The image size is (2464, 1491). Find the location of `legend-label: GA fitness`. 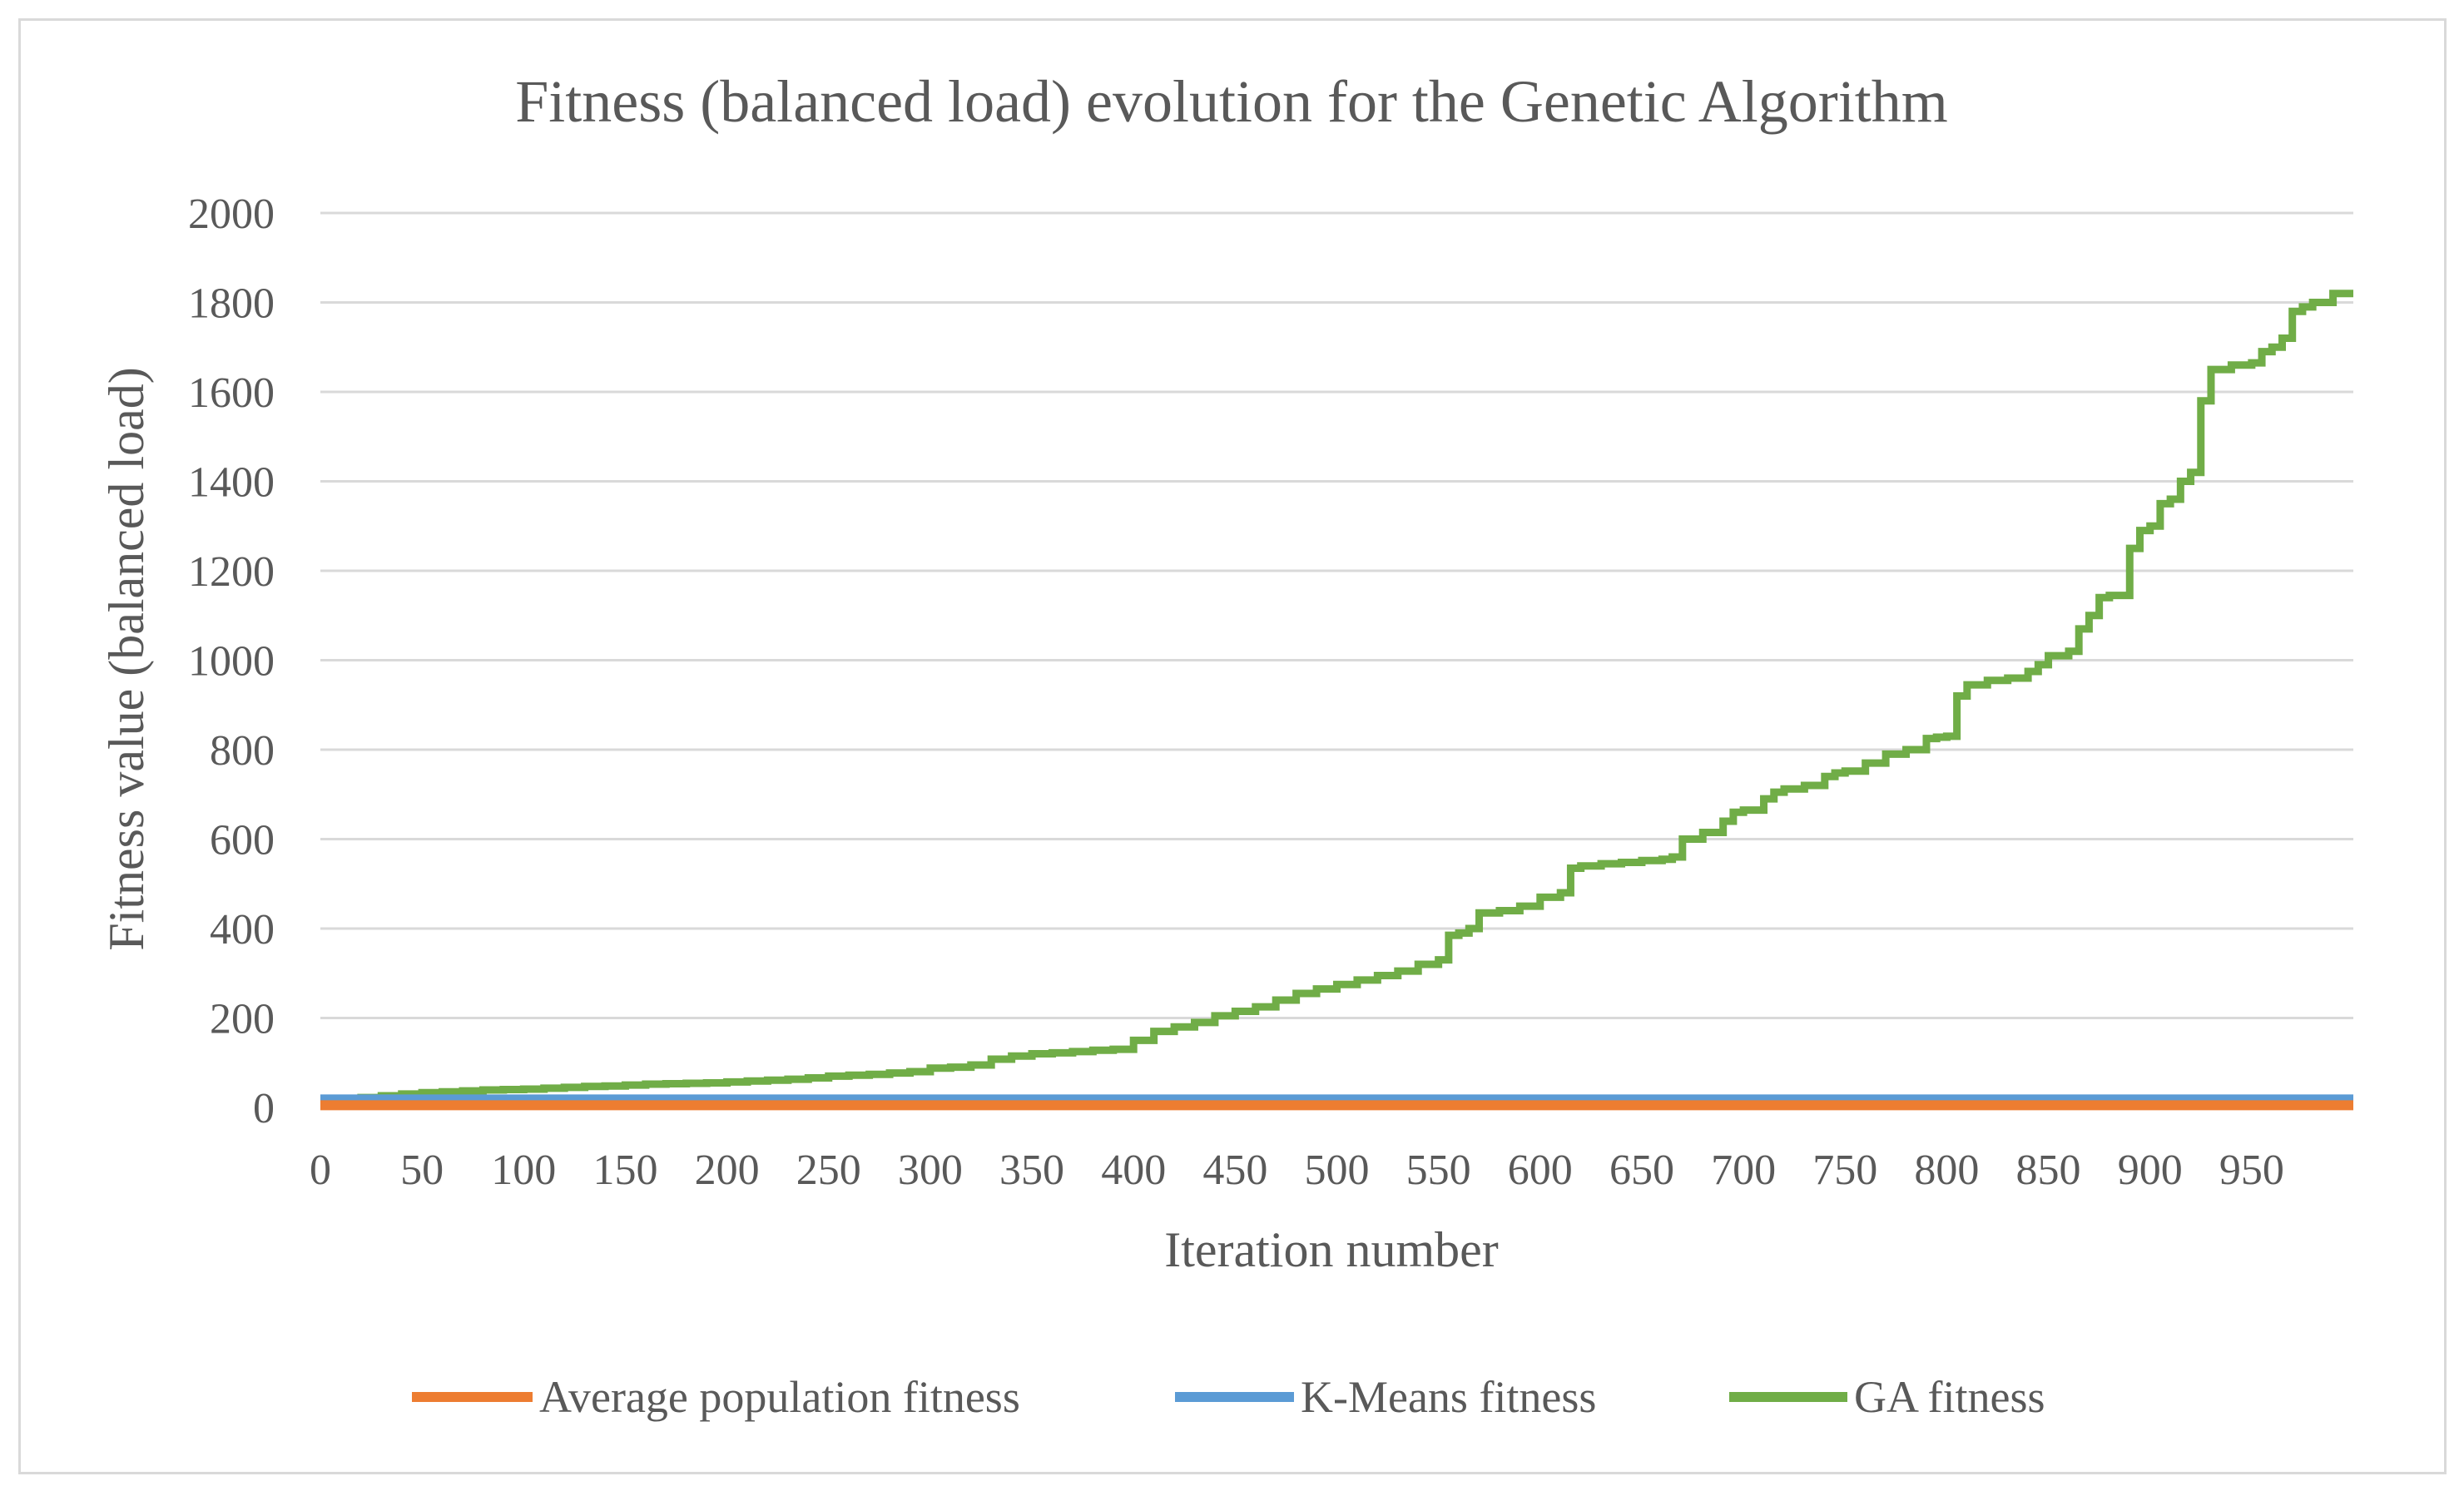

legend-label: GA fitness is located at coordinates (1949, 1397).